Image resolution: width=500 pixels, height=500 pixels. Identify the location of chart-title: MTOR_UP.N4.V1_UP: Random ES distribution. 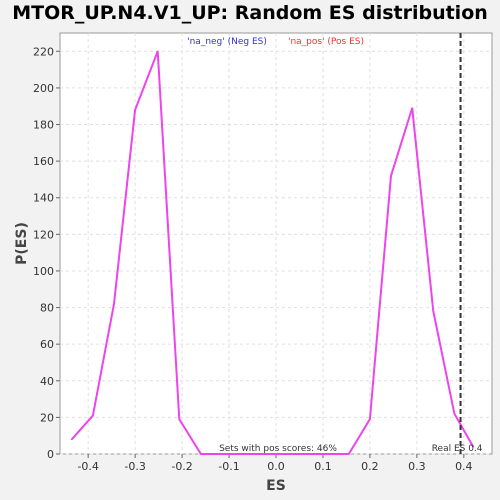
(250, 13).